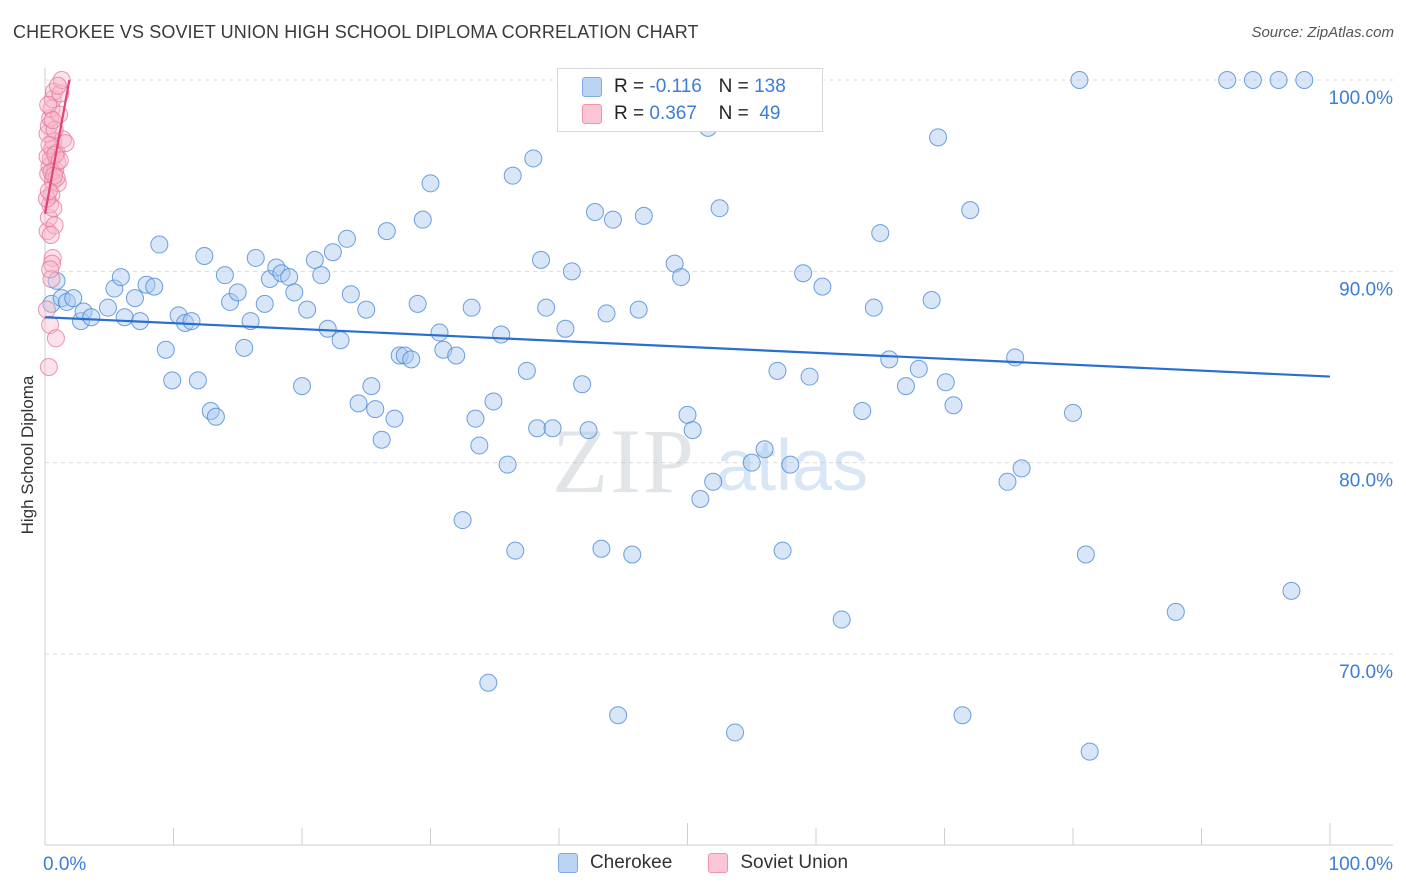 The height and width of the screenshot is (892, 1406). I want to click on cherokee-r-value: -0.116, so click(675, 86).